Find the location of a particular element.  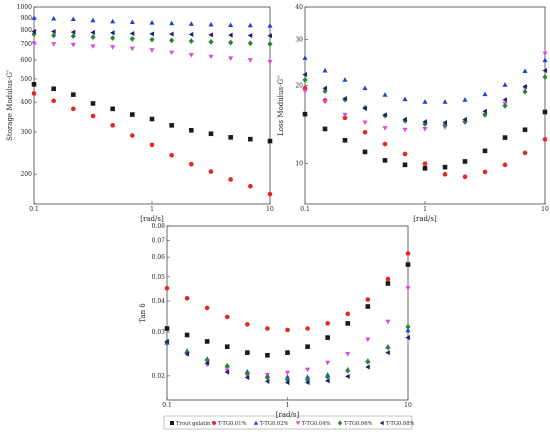

y-tick-label: 0.03 is located at coordinates (159, 332).